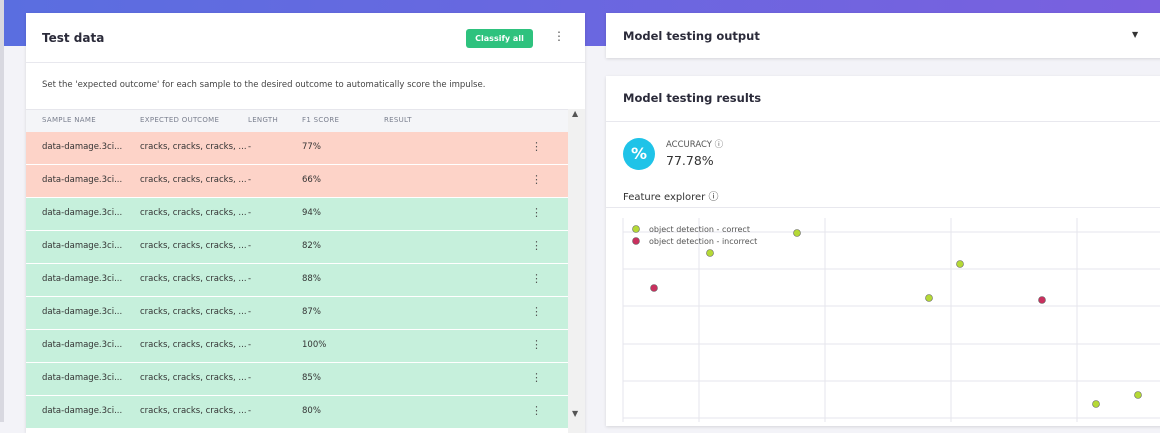  What do you see at coordinates (695, 145) in the screenshot?
I see `accuracy-label: ACCURACY ⓘ` at bounding box center [695, 145].